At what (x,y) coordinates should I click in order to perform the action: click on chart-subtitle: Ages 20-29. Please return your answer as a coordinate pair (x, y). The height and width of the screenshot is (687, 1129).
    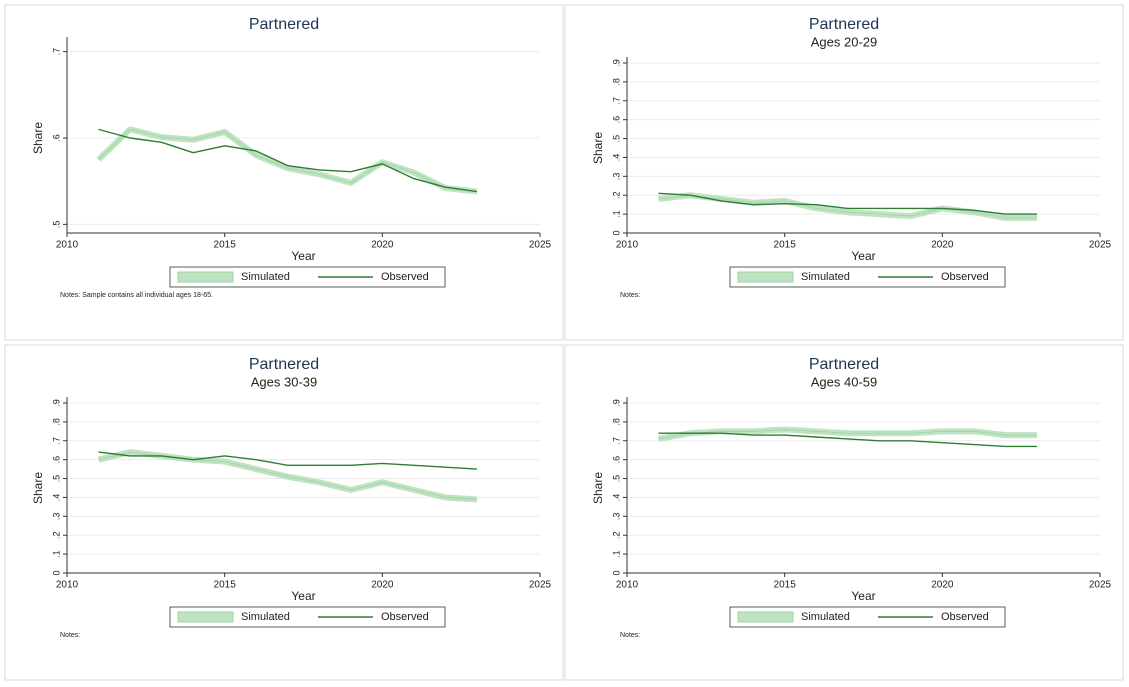
    Looking at the image, I should click on (844, 41).